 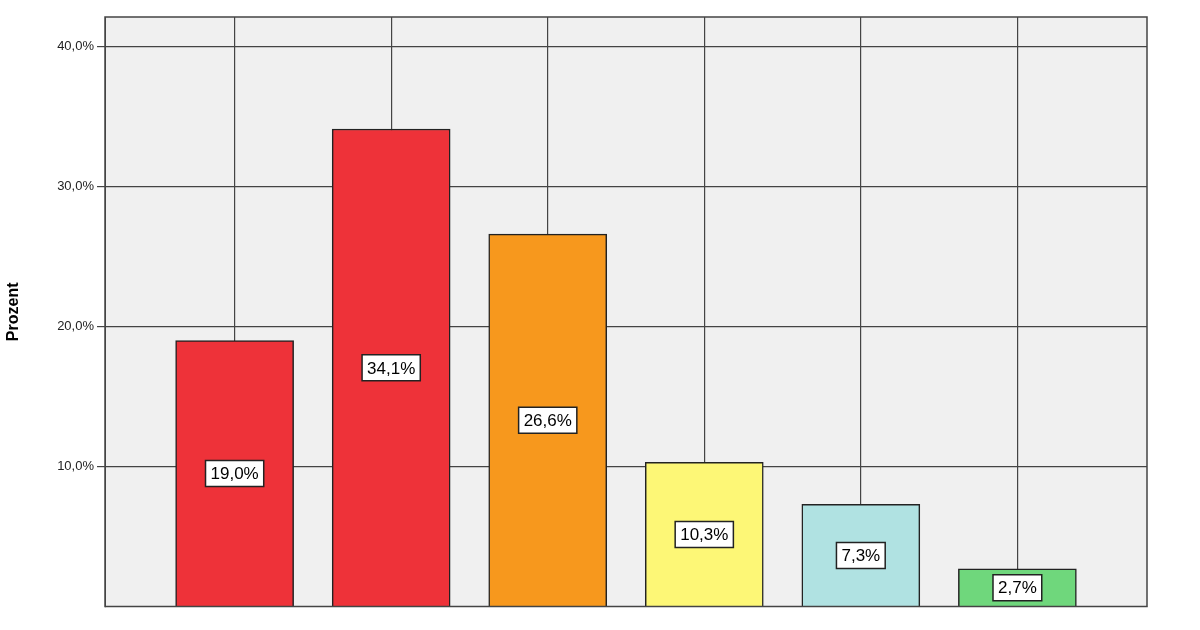 What do you see at coordinates (13, 311) in the screenshot?
I see `y-axis-title: Prozent` at bounding box center [13, 311].